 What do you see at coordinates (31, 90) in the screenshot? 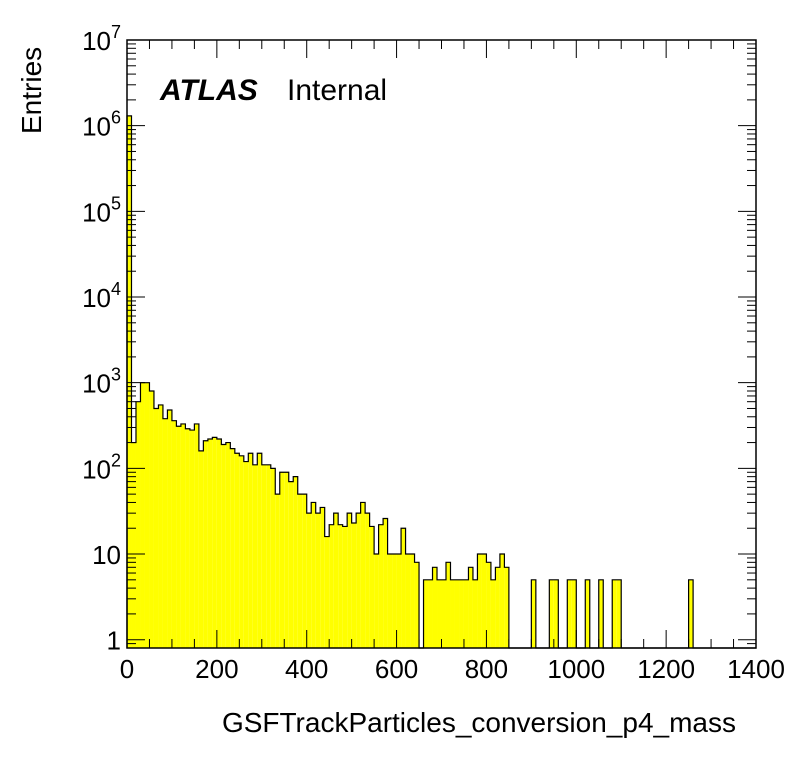
I see `y-axis-title: Entries` at bounding box center [31, 90].